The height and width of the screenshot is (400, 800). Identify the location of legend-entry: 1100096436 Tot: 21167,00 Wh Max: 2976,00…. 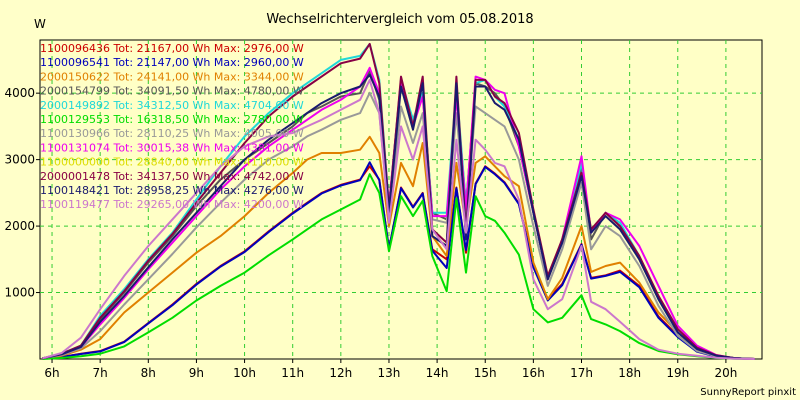
(172, 48).